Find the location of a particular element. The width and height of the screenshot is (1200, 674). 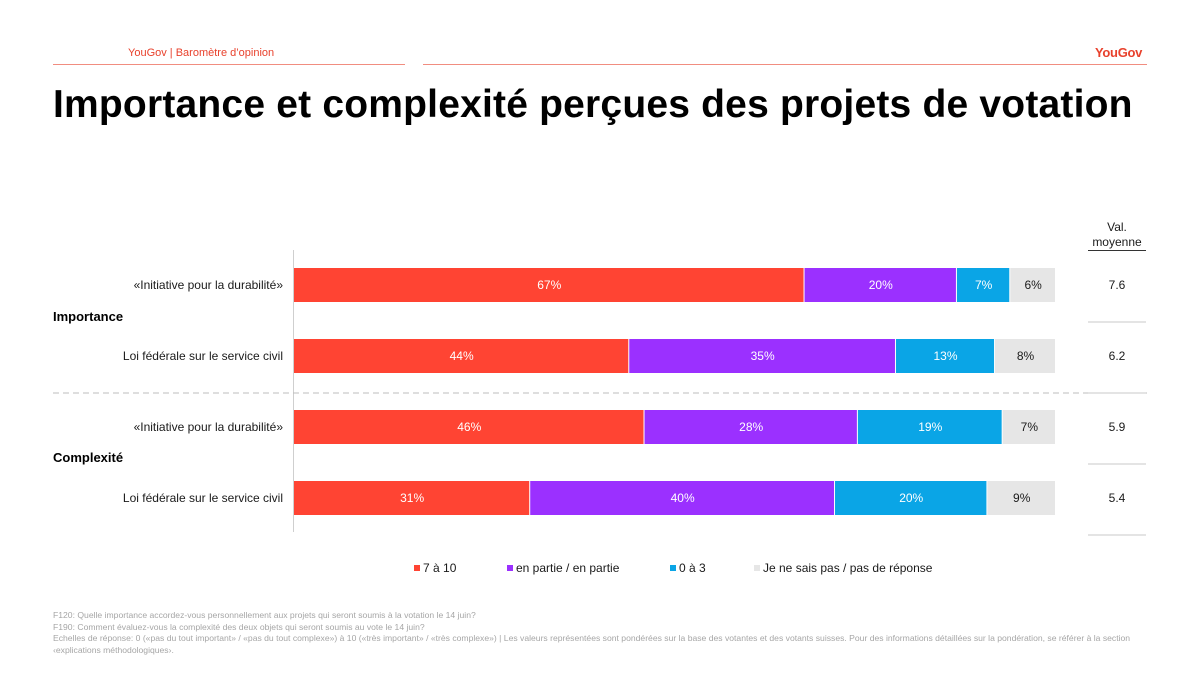

data-label: 13% is located at coordinates (945, 356).